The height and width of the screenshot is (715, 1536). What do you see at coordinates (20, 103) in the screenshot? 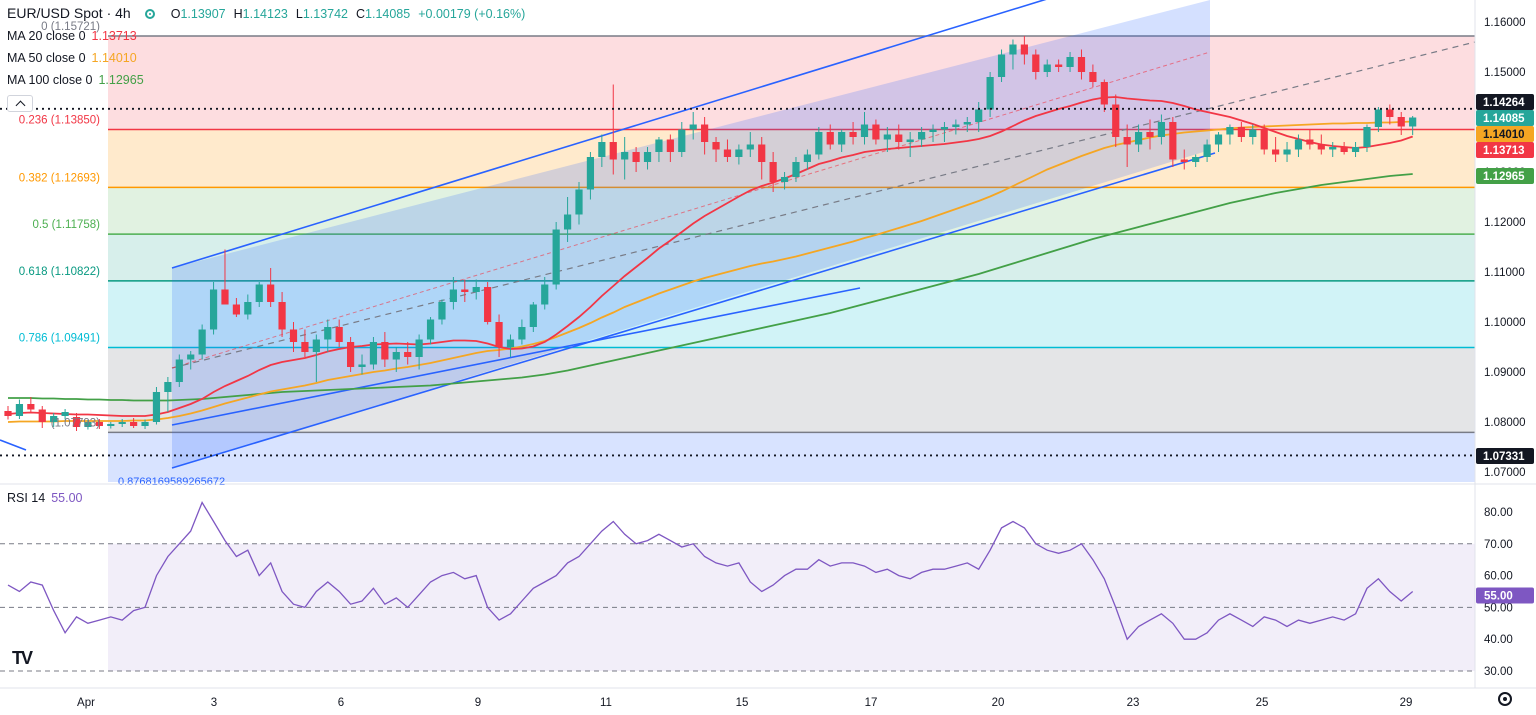
I see `collapse-legend-button` at bounding box center [20, 103].